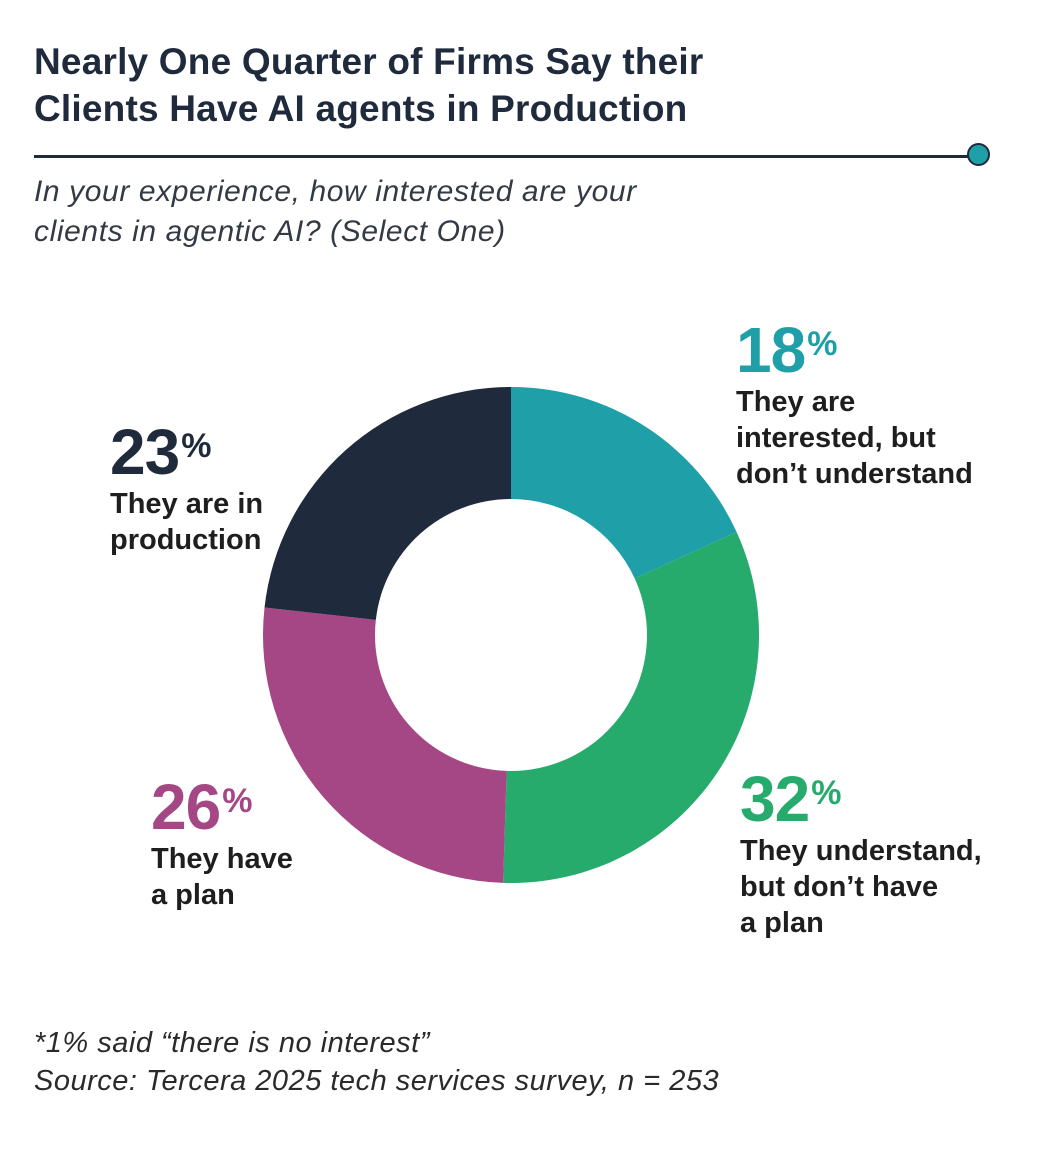 The height and width of the screenshot is (1168, 1060). I want to click on donut-slice-production, so click(387, 503).